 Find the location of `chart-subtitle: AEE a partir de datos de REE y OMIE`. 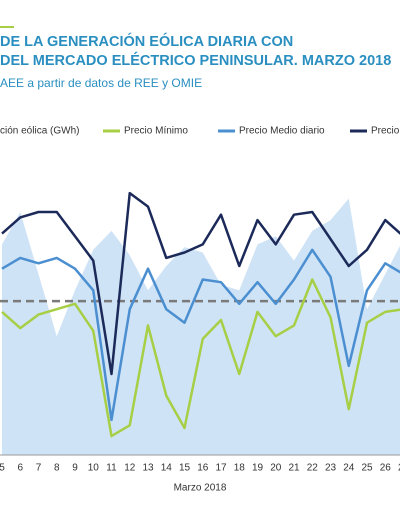

chart-subtitle: AEE a partir de datos de REE y OMIE is located at coordinates (101, 83).